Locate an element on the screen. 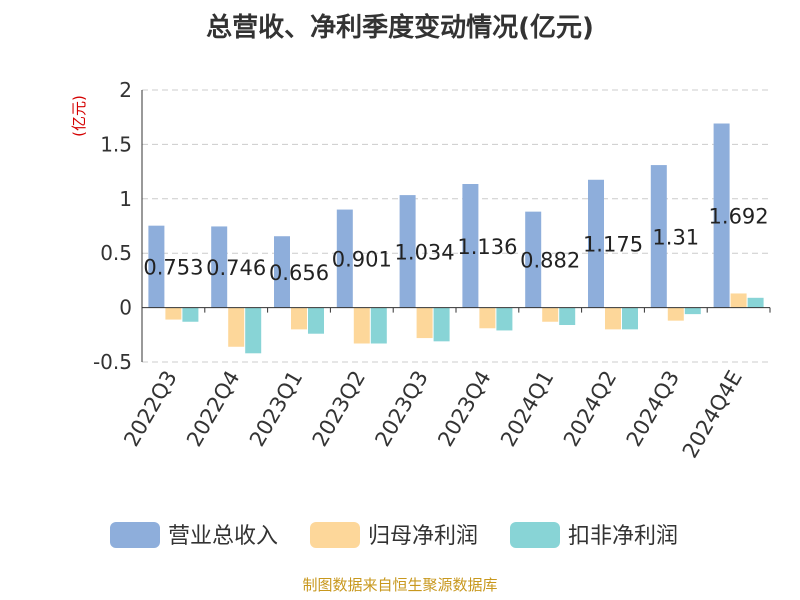 This screenshot has width=800, height=600. data-label: 0.901 is located at coordinates (362, 260).